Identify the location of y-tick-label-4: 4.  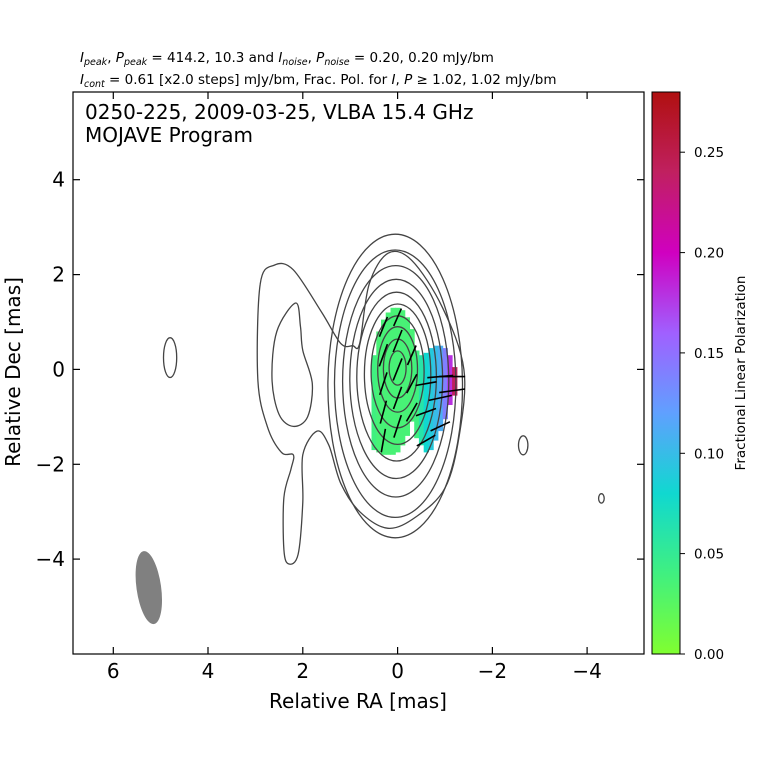
(58, 180).